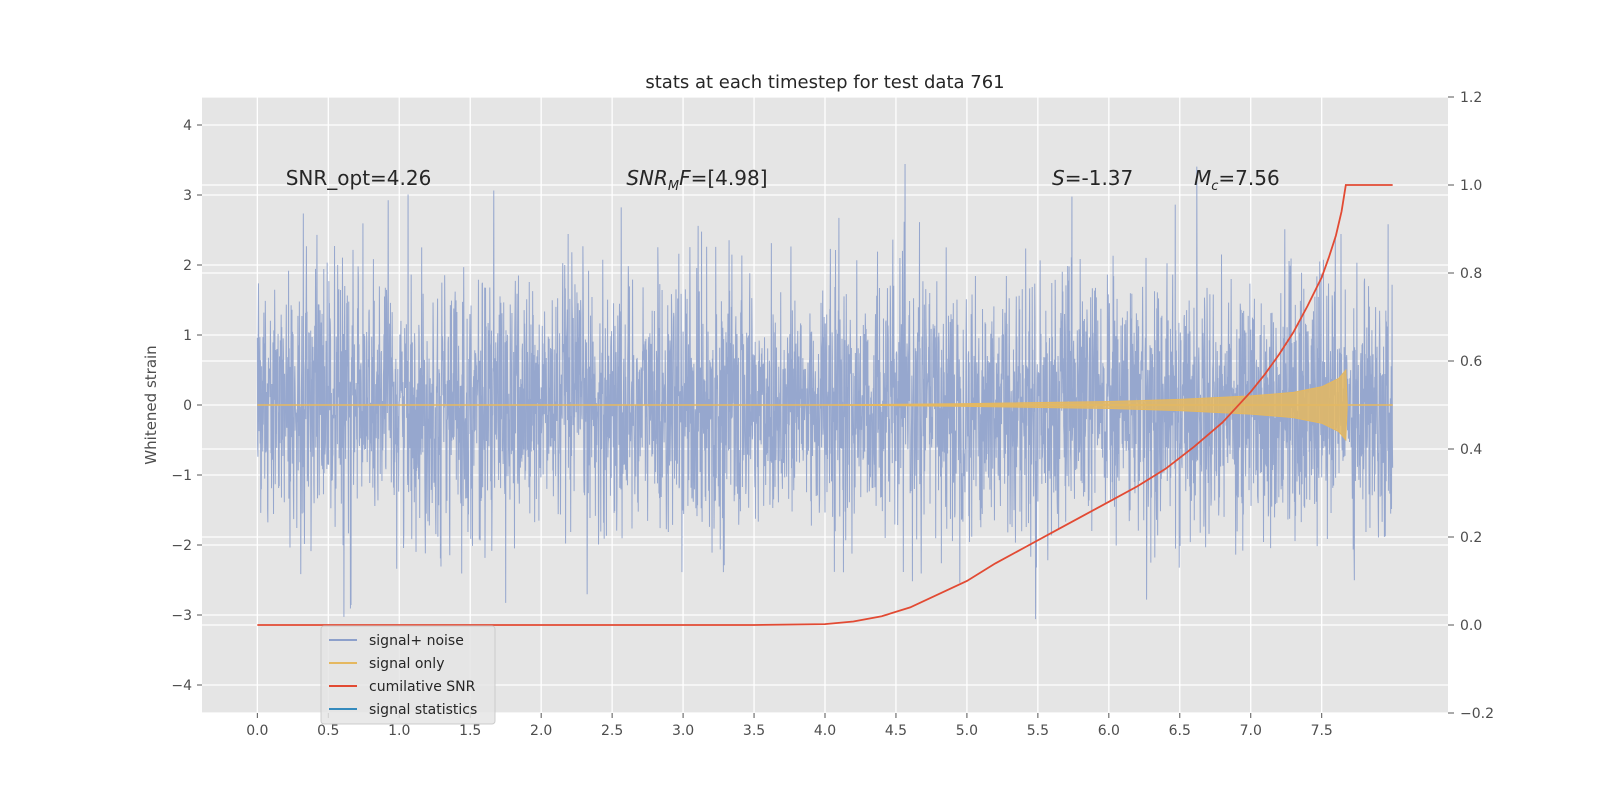 This screenshot has width=1600, height=800. I want to click on x-tick-label: 5.0, so click(967, 731).